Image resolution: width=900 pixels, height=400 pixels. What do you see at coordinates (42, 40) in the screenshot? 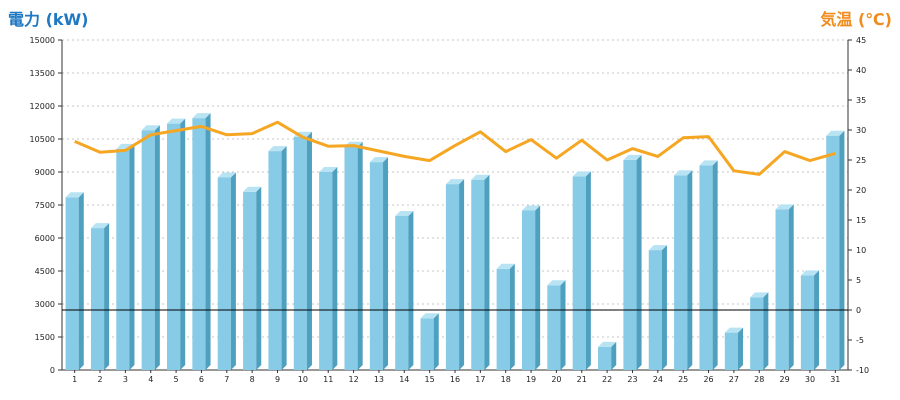
I see `left-tick-label: 15000` at bounding box center [42, 40].